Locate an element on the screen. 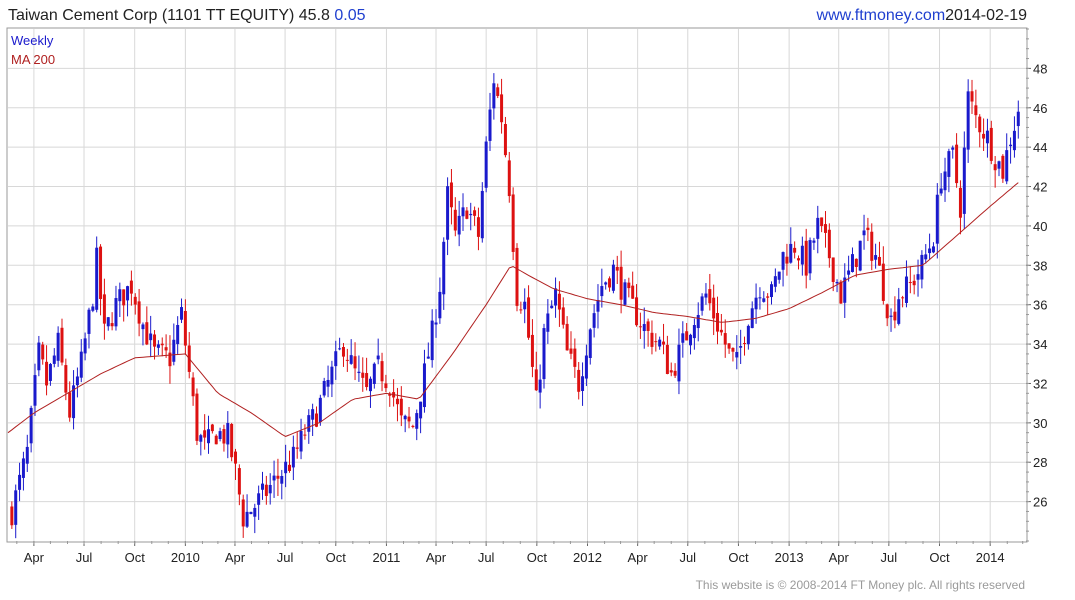 The height and width of the screenshot is (600, 1075). y-tick-label: 38 is located at coordinates (1040, 265).